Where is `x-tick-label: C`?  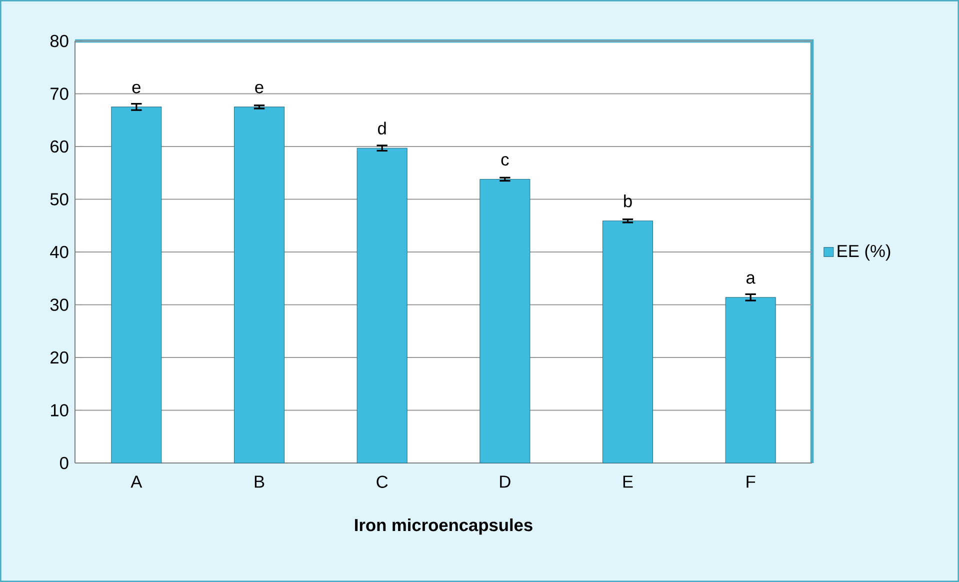
x-tick-label: C is located at coordinates (382, 482).